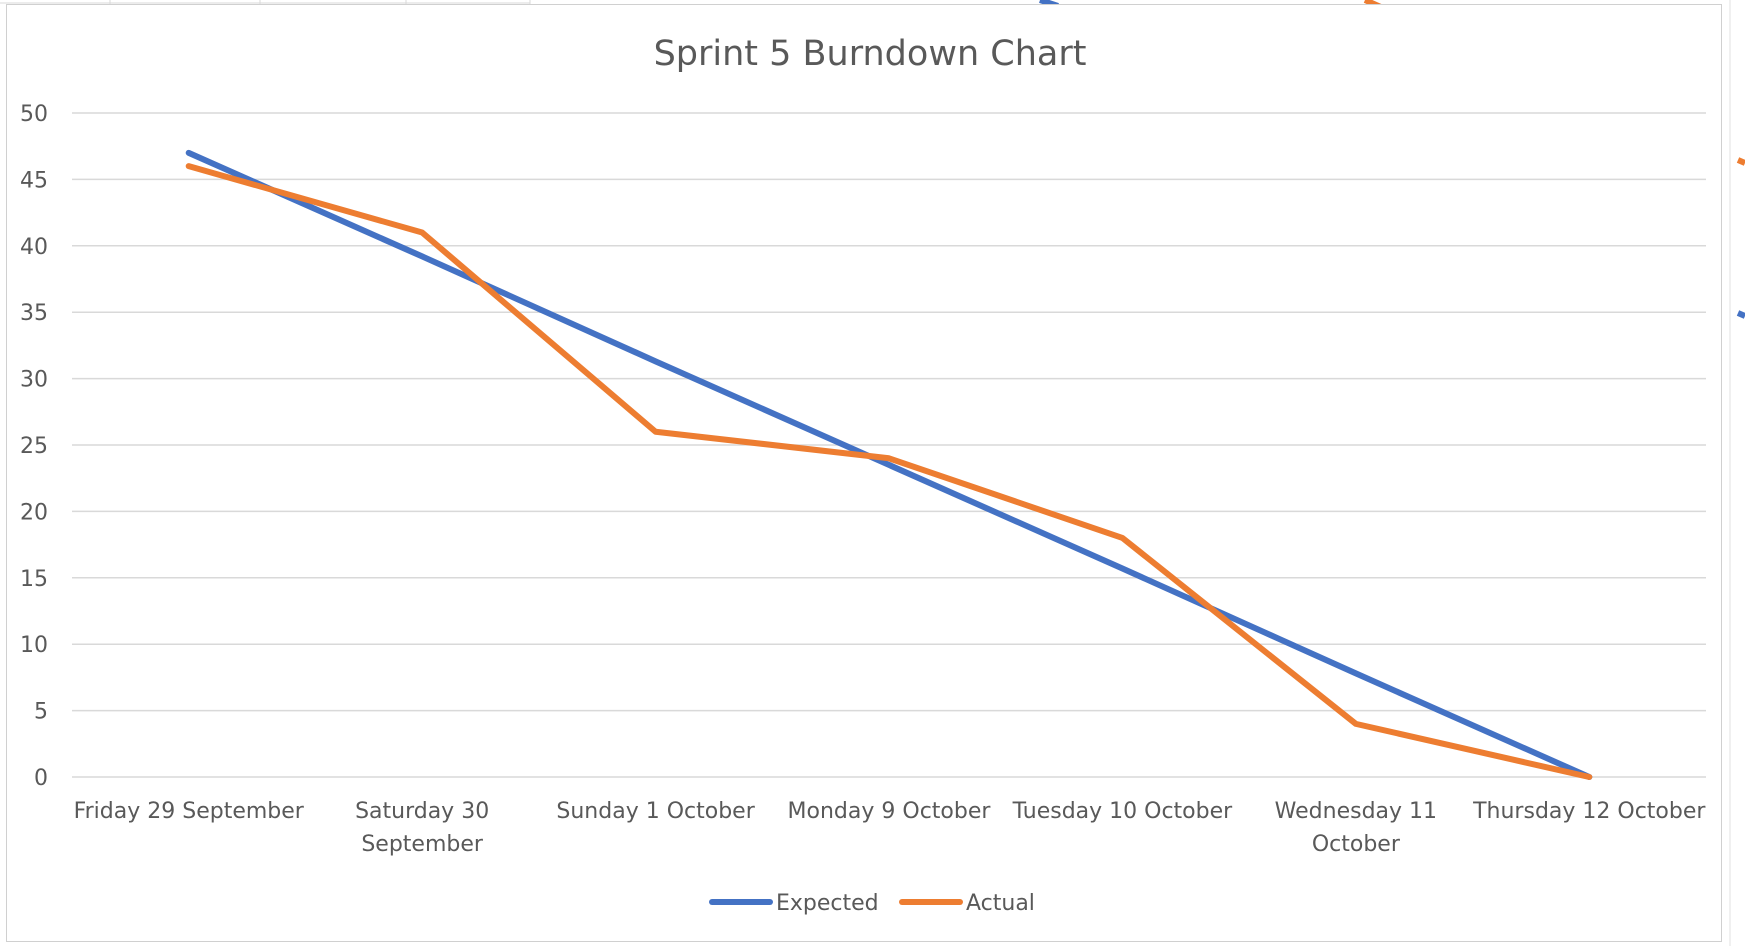 The image size is (1745, 946). What do you see at coordinates (1122, 811) in the screenshot?
I see `x-tick-label: Tuesday 10 October` at bounding box center [1122, 811].